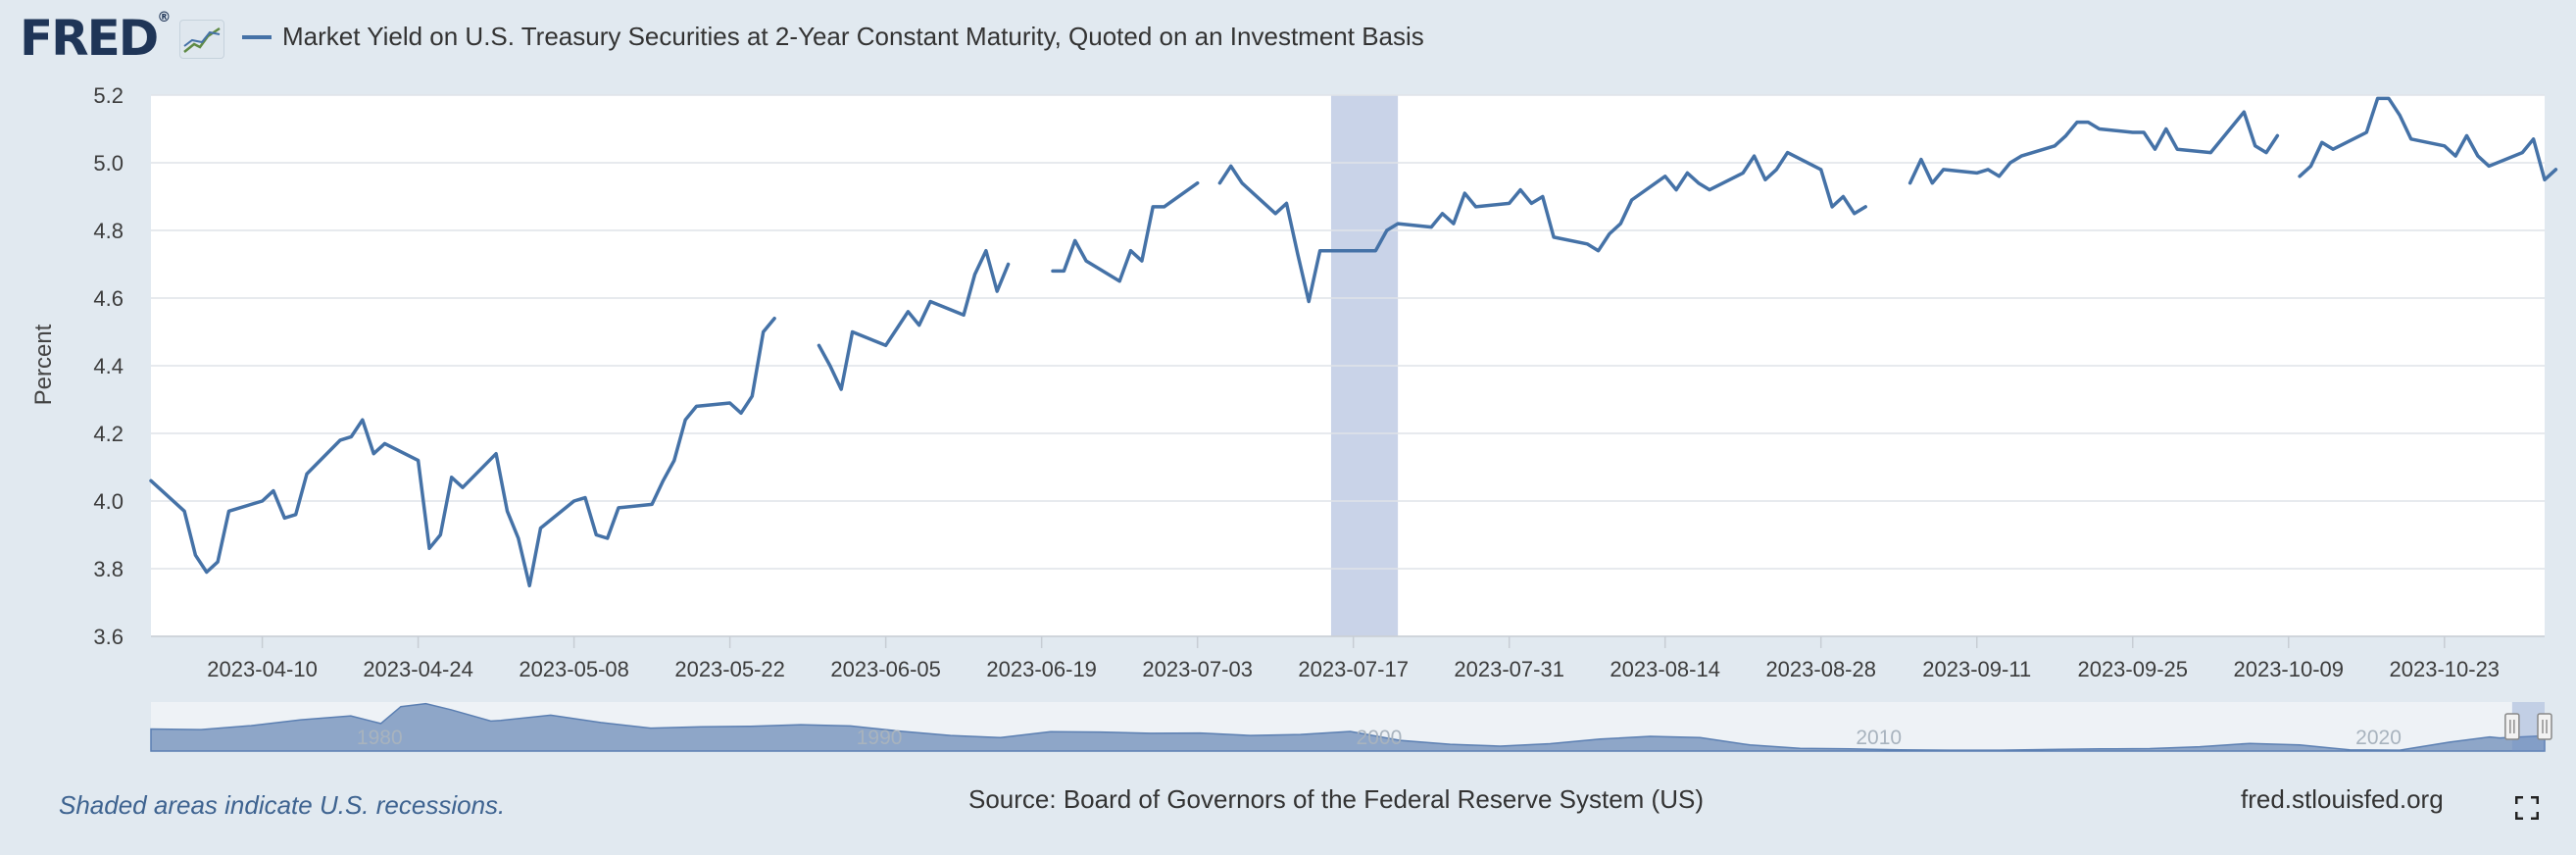  Describe the element at coordinates (1197, 669) in the screenshot. I see `x-tick-label: 2023-07-03` at that location.